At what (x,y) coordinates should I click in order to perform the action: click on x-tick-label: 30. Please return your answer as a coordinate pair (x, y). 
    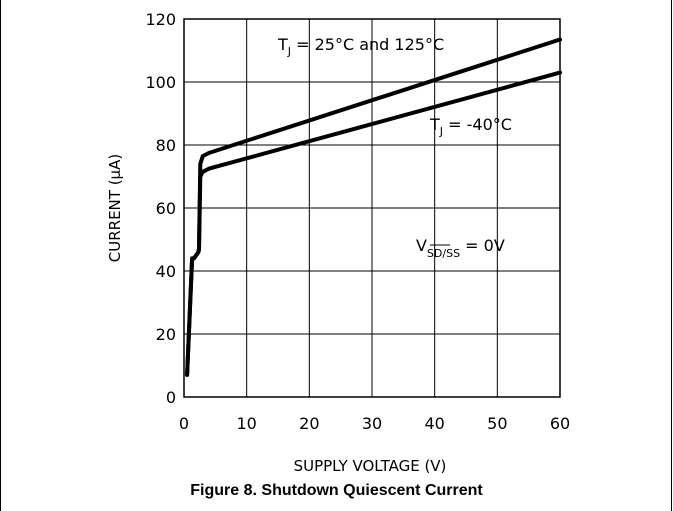
    Looking at the image, I should click on (372, 423).